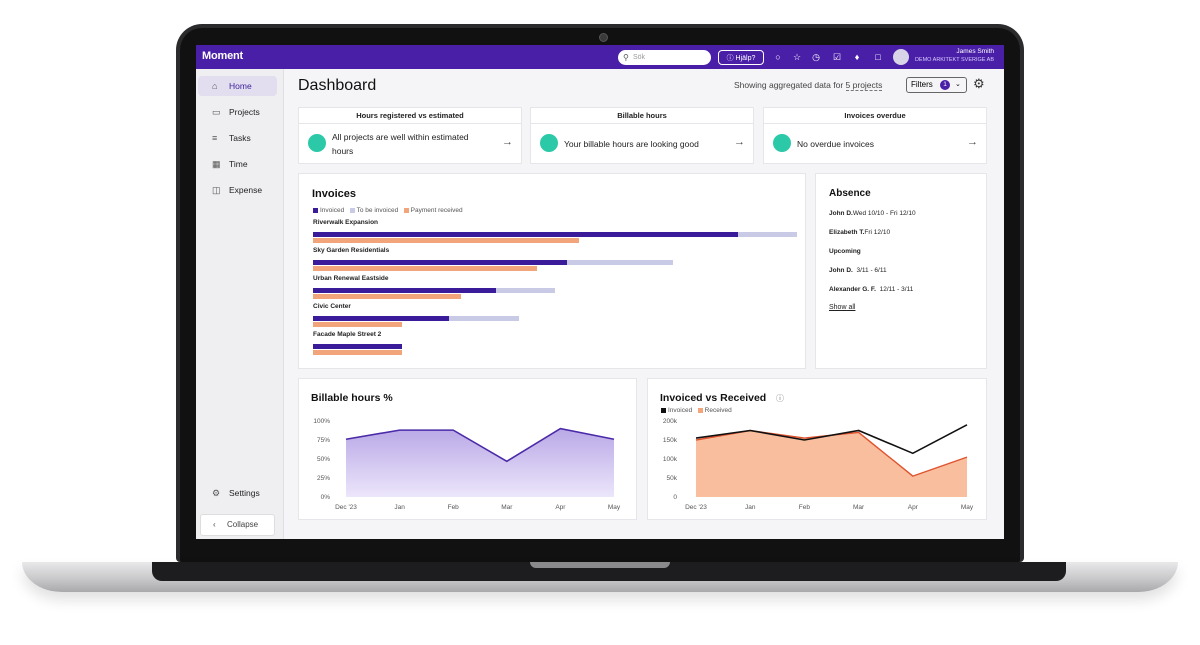 The width and height of the screenshot is (1200, 645). I want to click on bell-icon: ♦, so click(857, 57).